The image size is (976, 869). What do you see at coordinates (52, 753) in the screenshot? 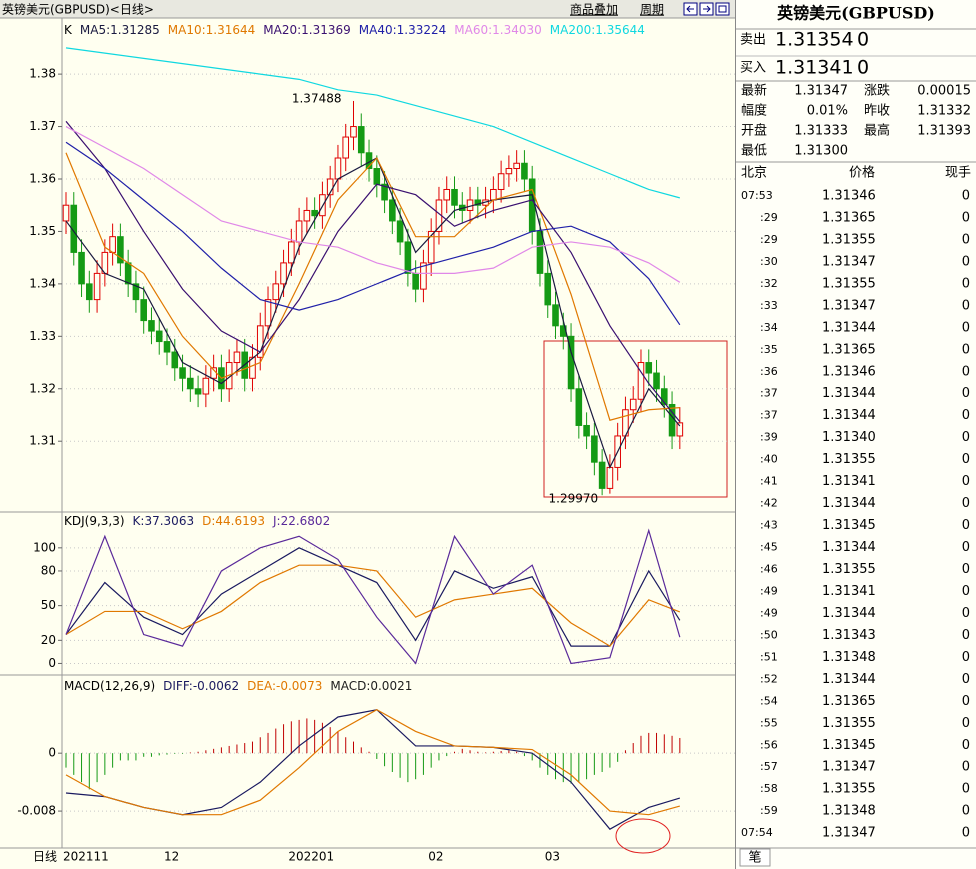
I see `y-tick-label: 0` at bounding box center [52, 753].